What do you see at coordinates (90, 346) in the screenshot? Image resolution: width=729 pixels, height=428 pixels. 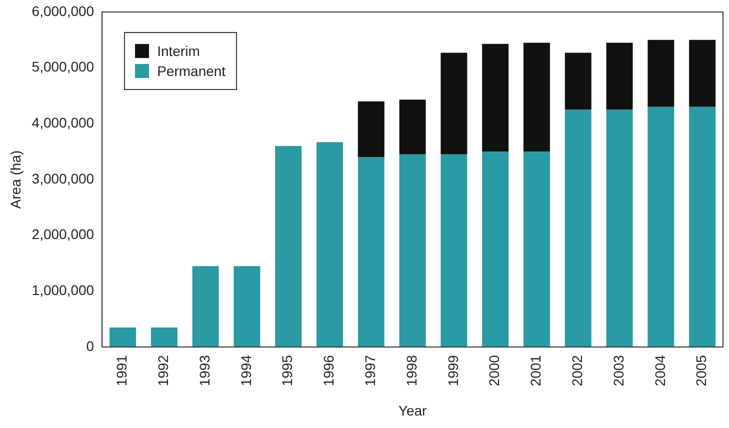 I see `y-tick-label: 0` at bounding box center [90, 346].